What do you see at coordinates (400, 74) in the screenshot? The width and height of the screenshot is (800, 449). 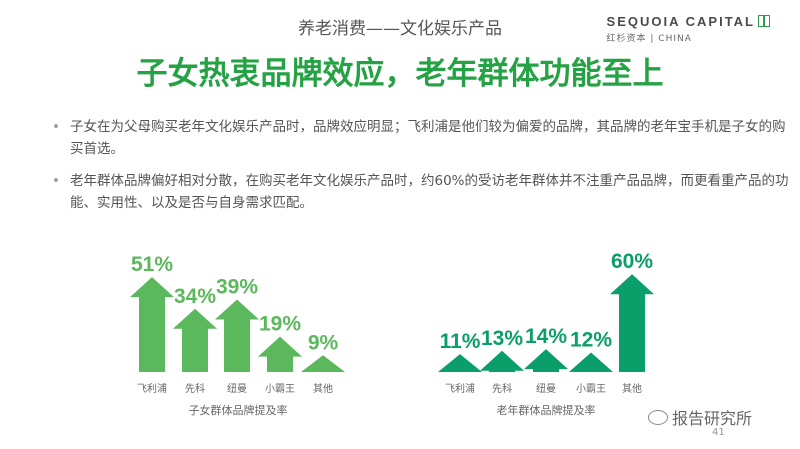 I see `page-headline: 子女热衷品牌效应，老年群体功能至上` at bounding box center [400, 74].